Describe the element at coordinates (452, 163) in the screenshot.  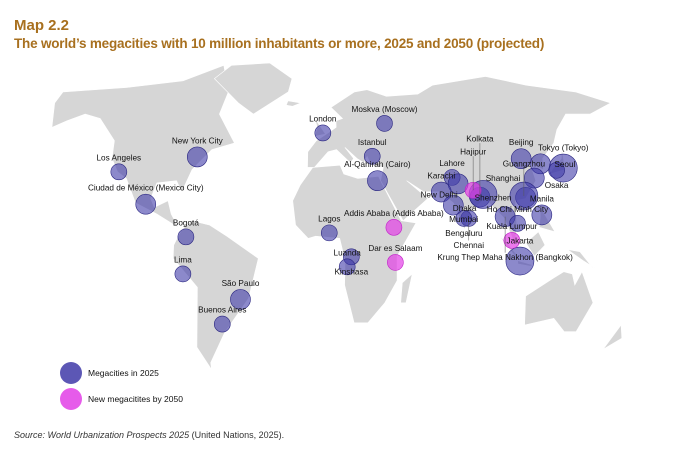
I see `city-label: Lahore` at that location.